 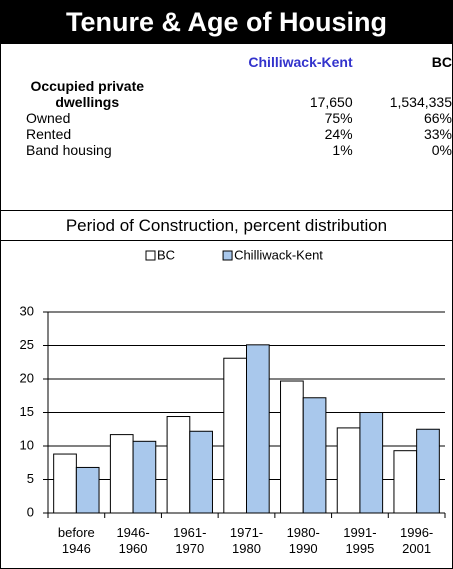 What do you see at coordinates (49, 134) in the screenshot?
I see `row-label: Rented` at bounding box center [49, 134].